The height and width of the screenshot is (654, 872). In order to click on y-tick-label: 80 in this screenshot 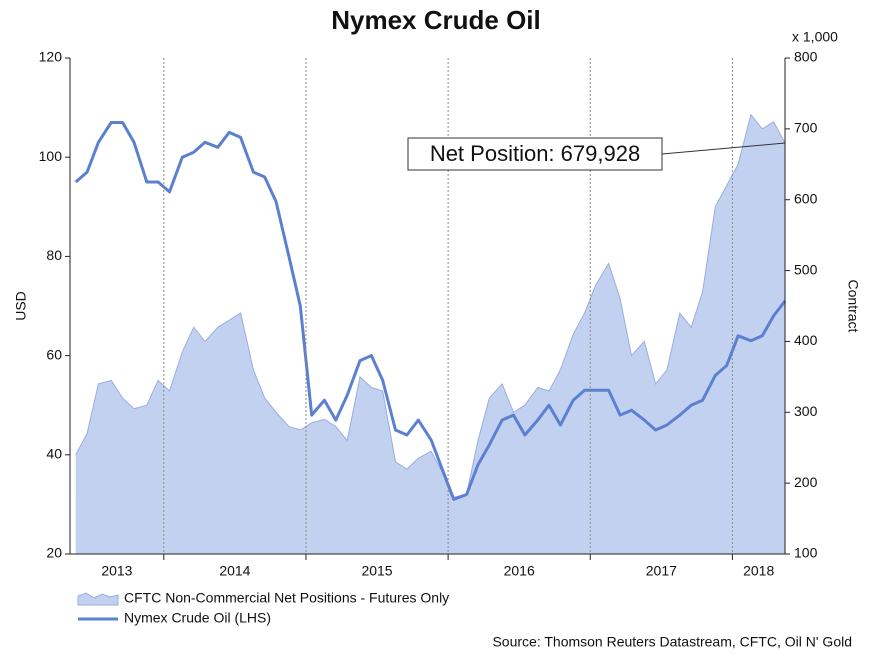, I will do `click(54, 255)`.